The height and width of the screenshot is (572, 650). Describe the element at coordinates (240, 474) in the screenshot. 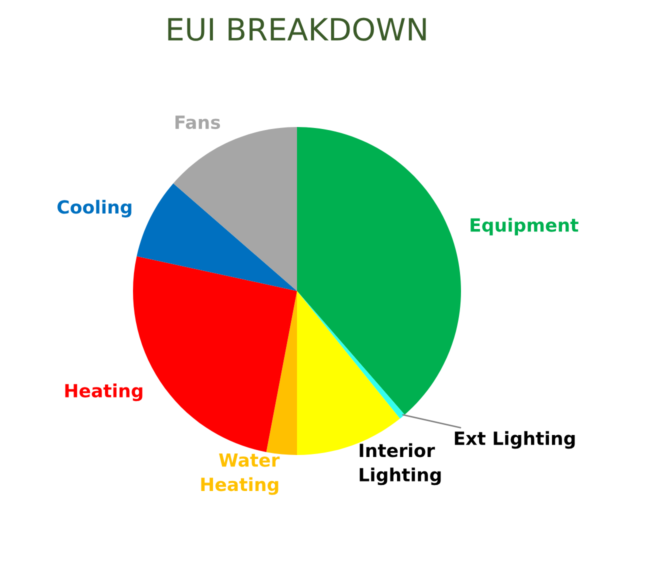

I see `slice-label: Water Heating` at that location.